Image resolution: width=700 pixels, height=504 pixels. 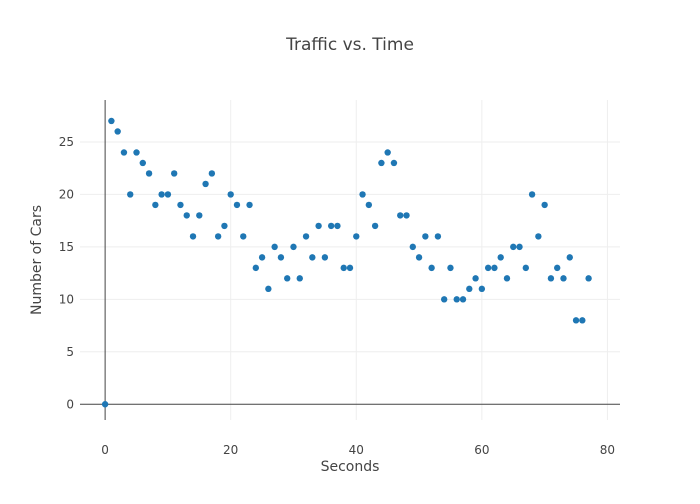 What do you see at coordinates (105, 450) in the screenshot?
I see `x-tick-label: 0` at bounding box center [105, 450].